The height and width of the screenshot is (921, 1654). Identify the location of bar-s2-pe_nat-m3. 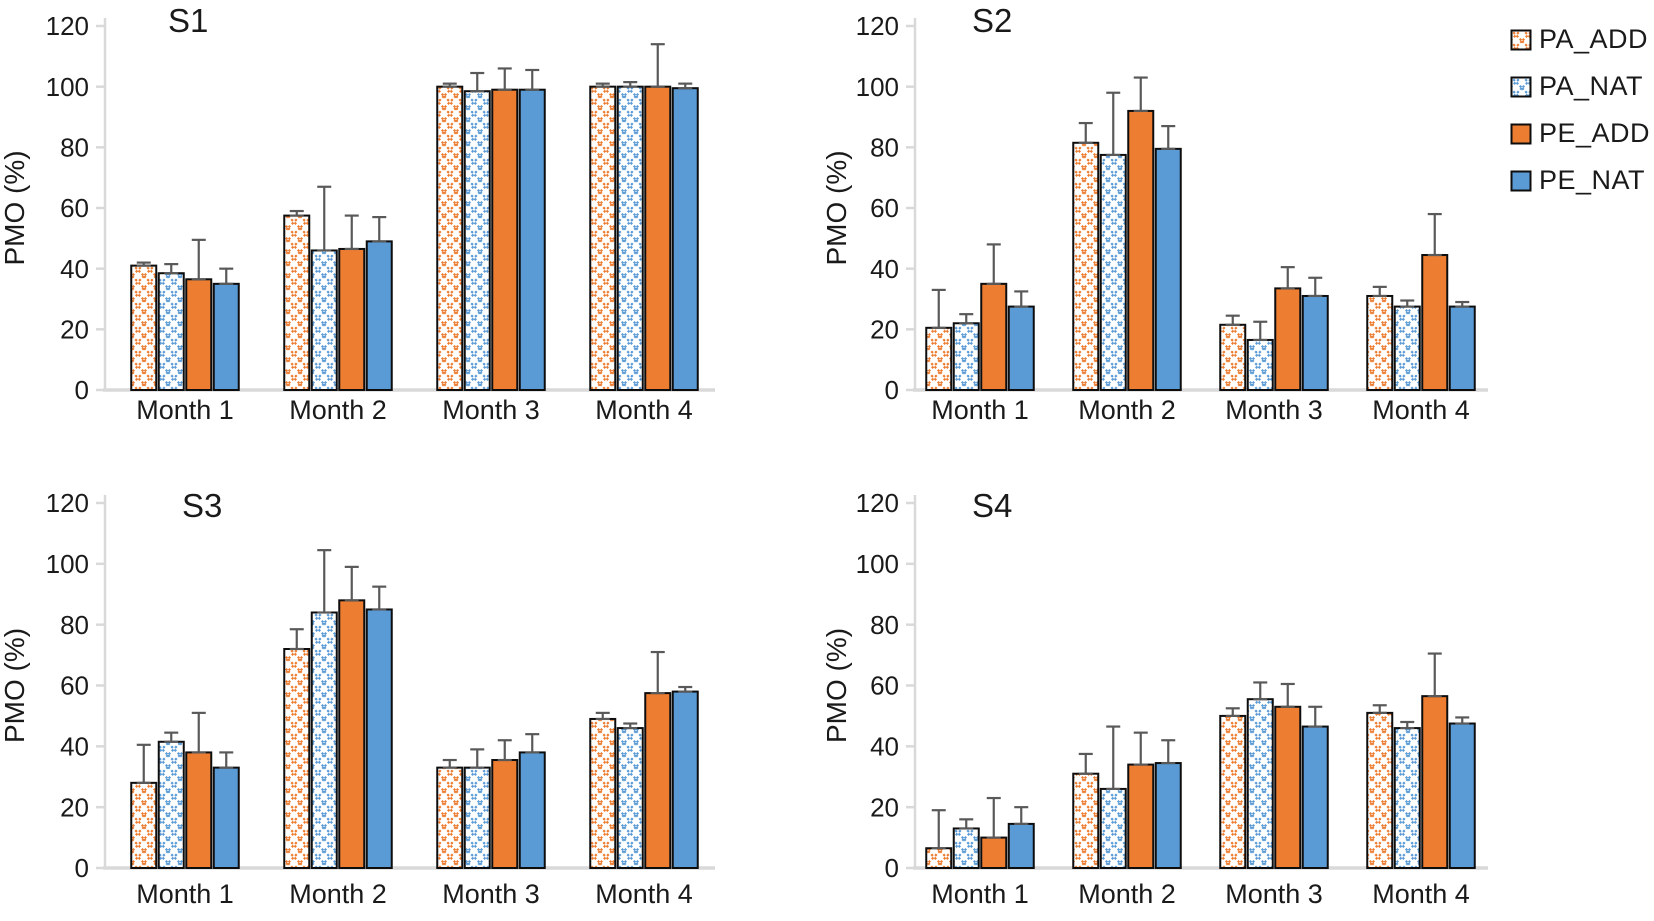
(1315, 343).